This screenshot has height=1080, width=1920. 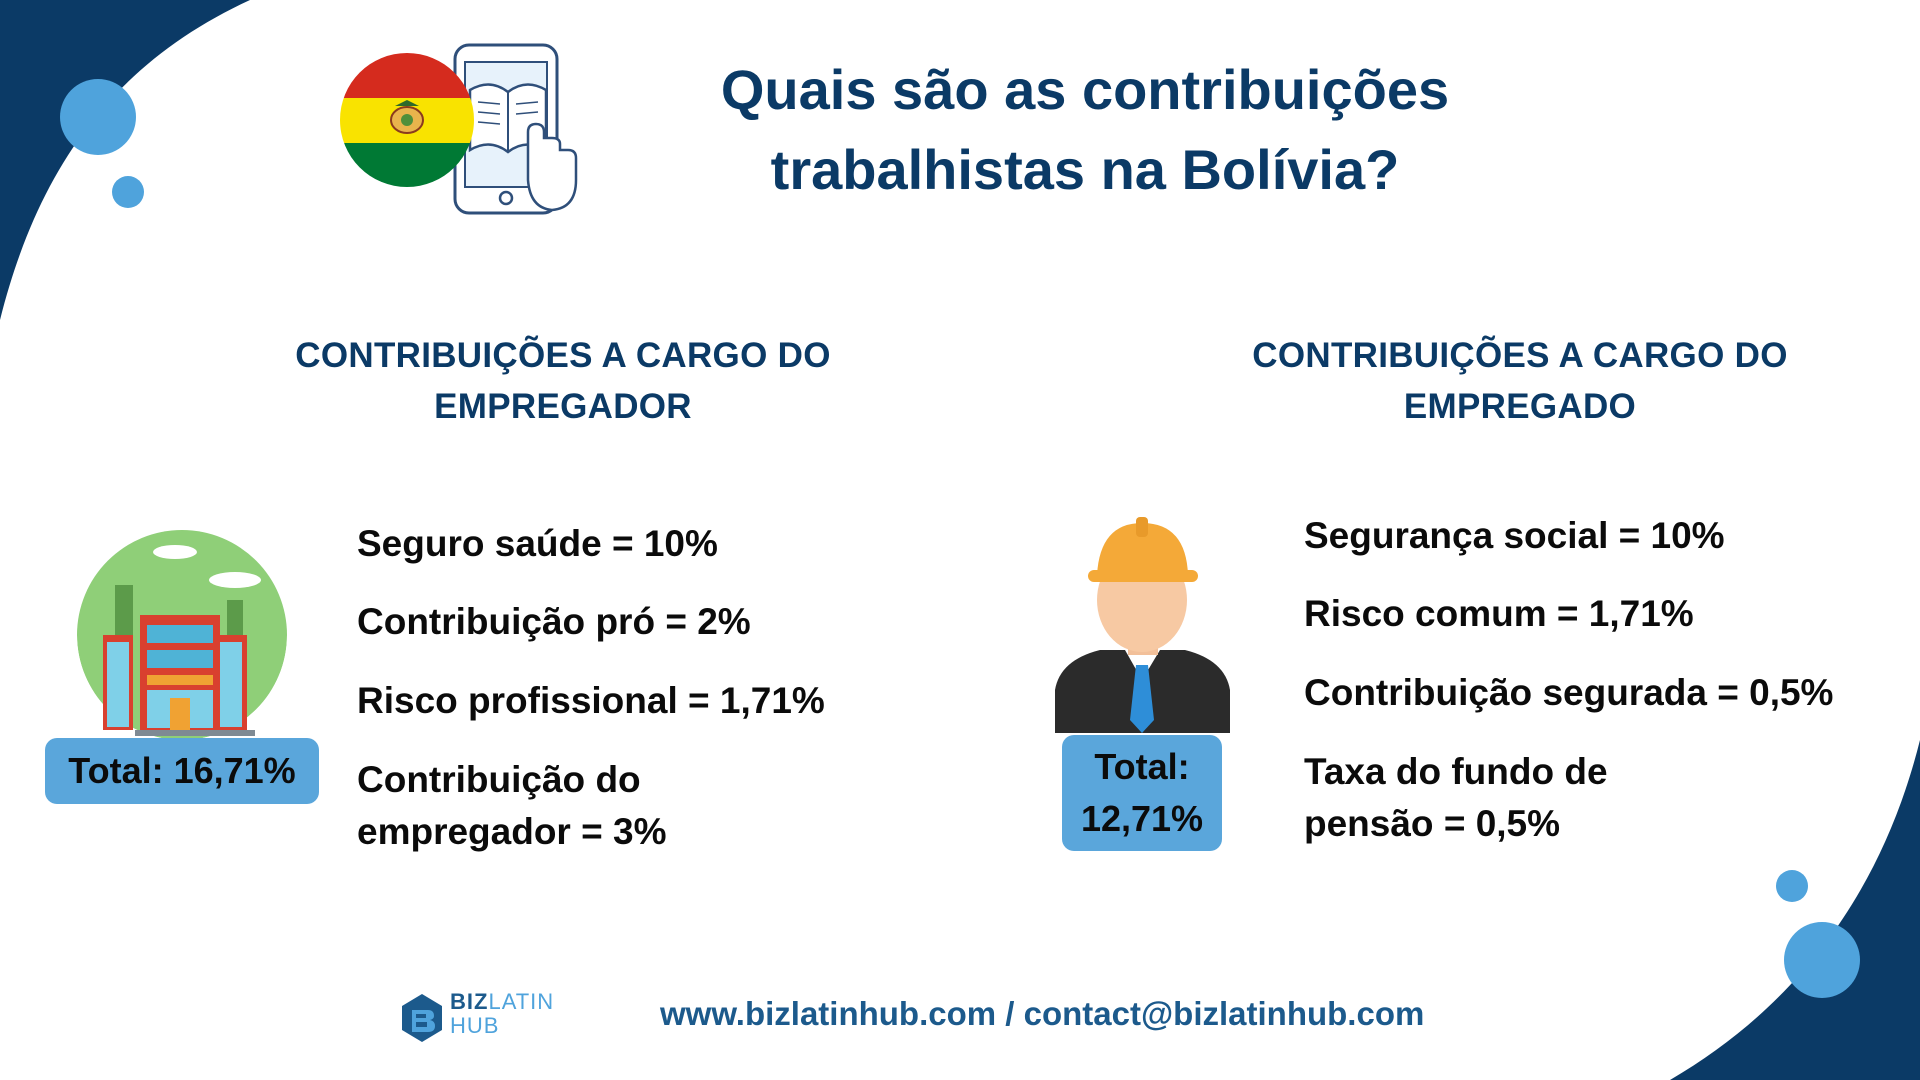 I want to click on employee-heading-line-2: EMPREGADO, so click(x=1520, y=406).